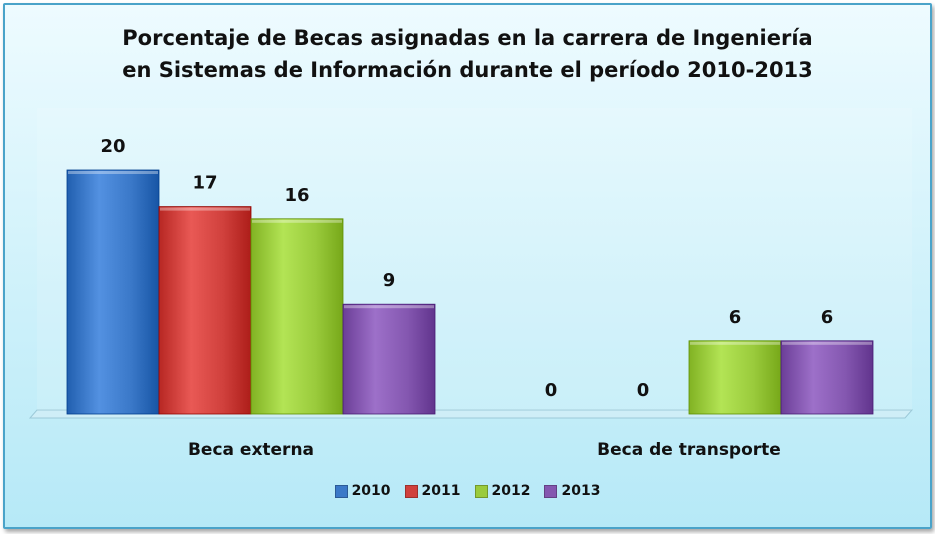 The image size is (935, 534). Describe the element at coordinates (296, 195) in the screenshot. I see `data-label: 16` at that location.